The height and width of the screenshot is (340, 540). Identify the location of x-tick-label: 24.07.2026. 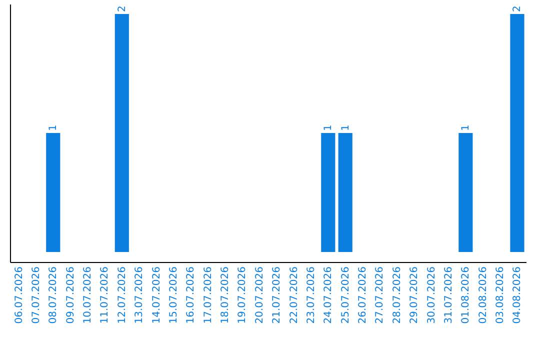
(328, 295).